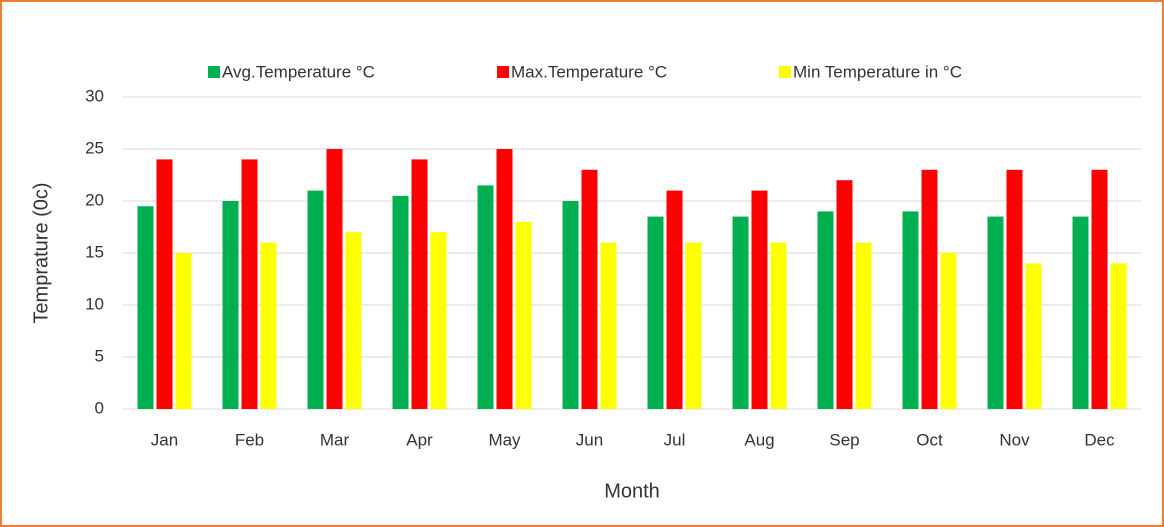  I want to click on x-tick-label: Apr, so click(419, 439).